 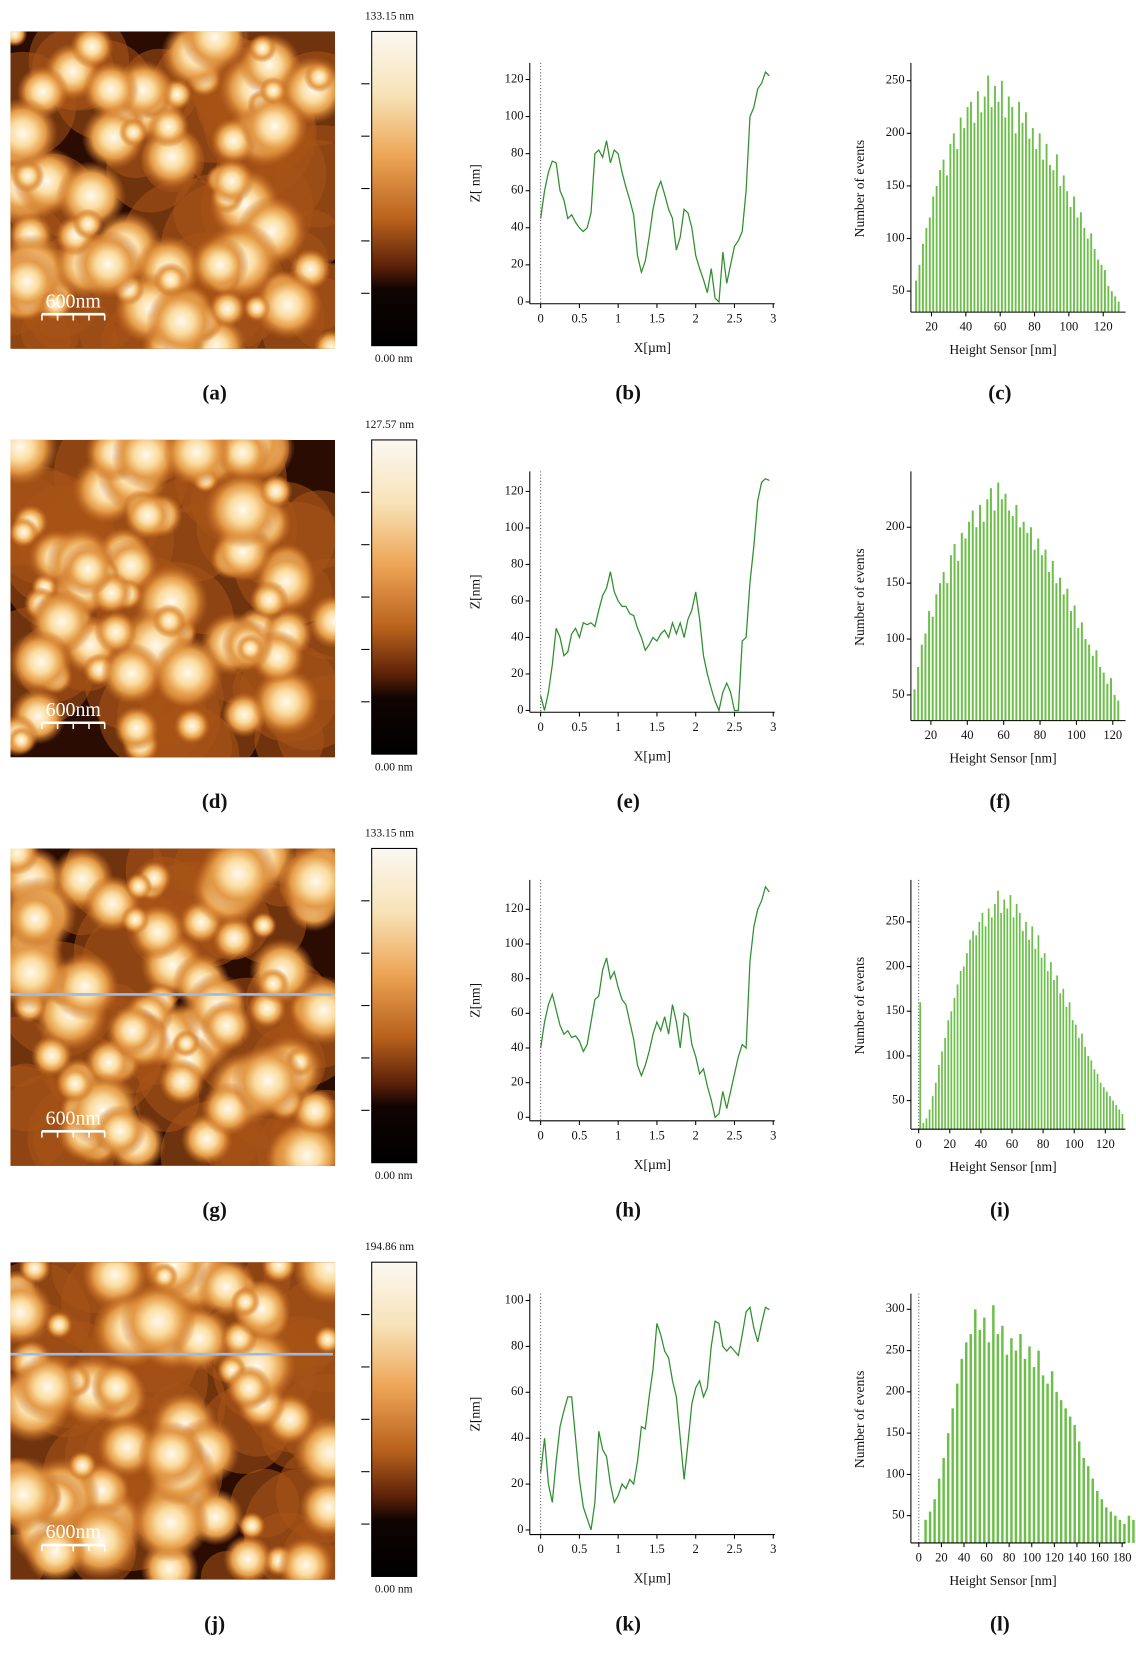 What do you see at coordinates (580, 1549) in the screenshot?
I see `x-tick-label: 0.5` at bounding box center [580, 1549].